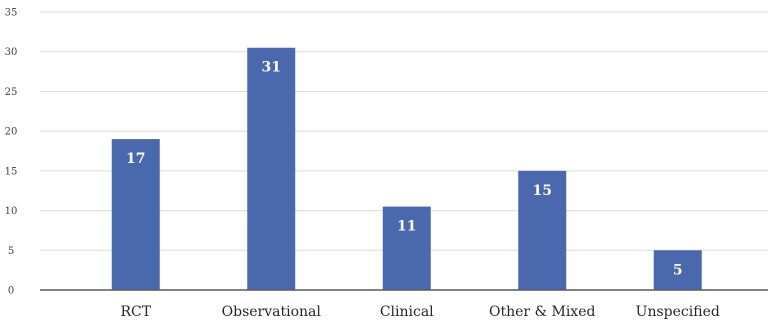  I want to click on y-tick-label: 15, so click(11, 171).